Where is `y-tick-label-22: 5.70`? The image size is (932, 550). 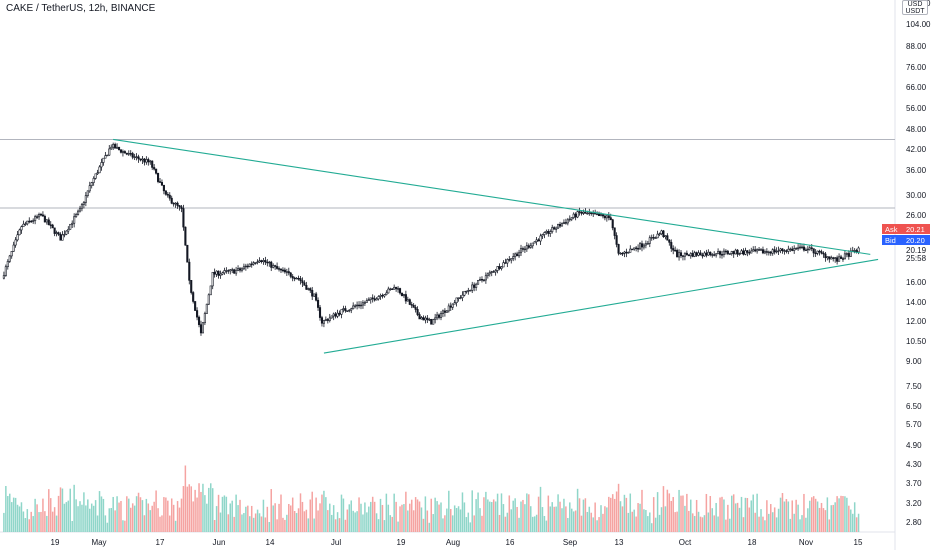
y-tick-label-22: 5.70 is located at coordinates (914, 424).